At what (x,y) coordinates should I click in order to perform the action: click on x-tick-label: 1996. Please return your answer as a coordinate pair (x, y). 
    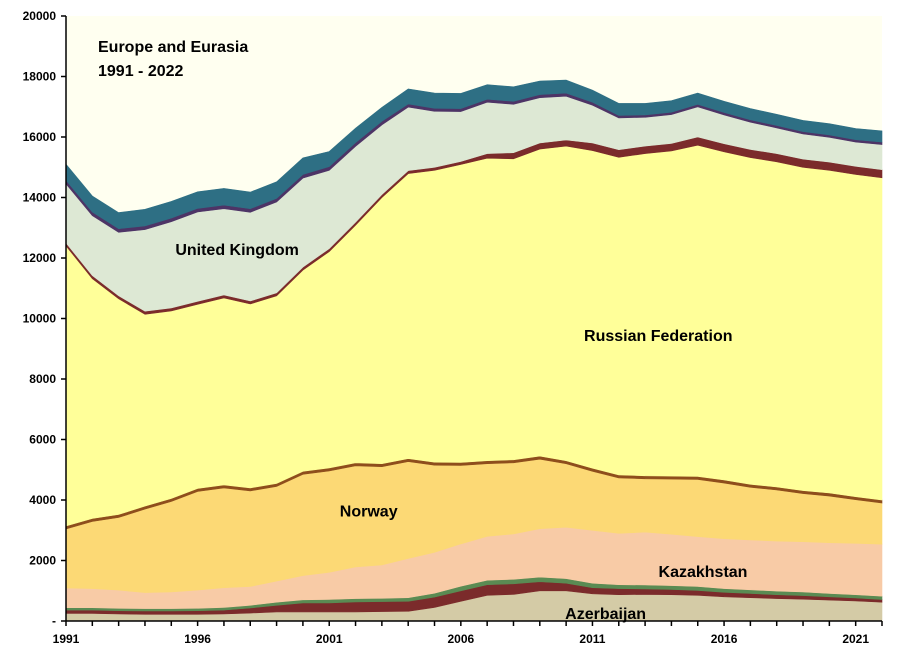
    Looking at the image, I should click on (197, 639).